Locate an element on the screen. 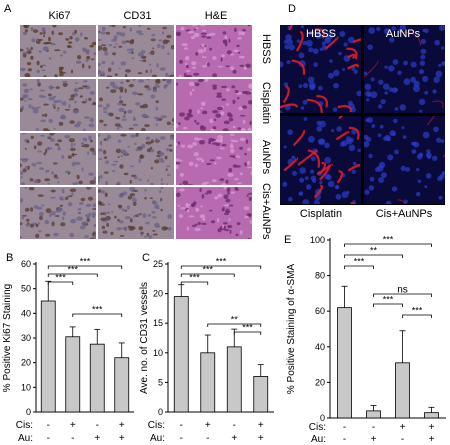 Image resolution: width=450 pixels, height=445 pixels. panel-letter: C is located at coordinates (146, 258).